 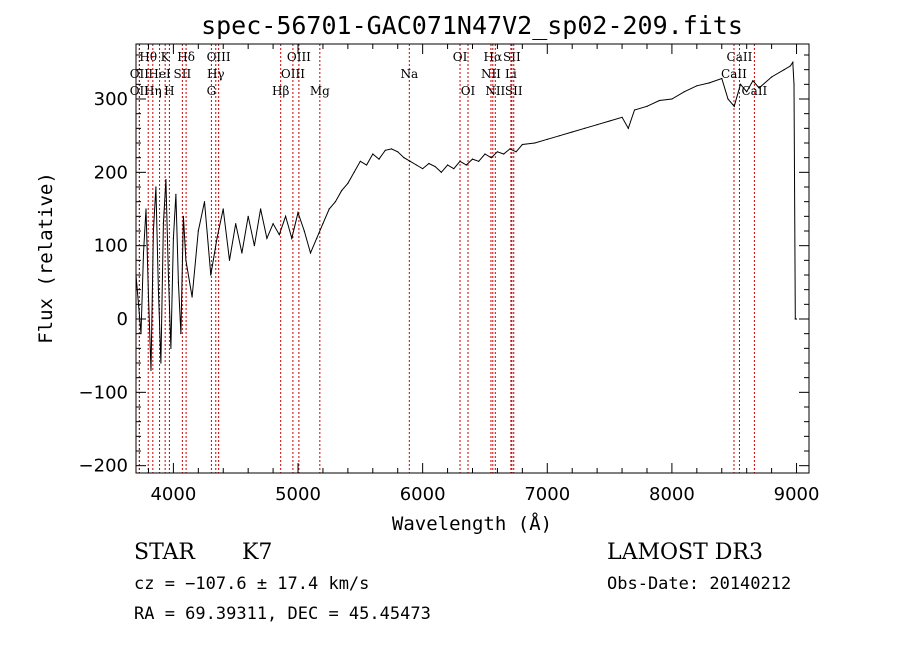 What do you see at coordinates (754, 91) in the screenshot?
I see `spectral-line-label-27: CaII` at bounding box center [754, 91].